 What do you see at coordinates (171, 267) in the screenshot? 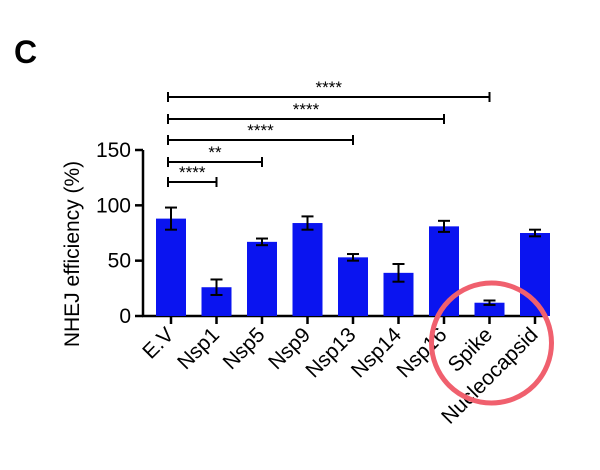
I see `bar-ev` at bounding box center [171, 267].